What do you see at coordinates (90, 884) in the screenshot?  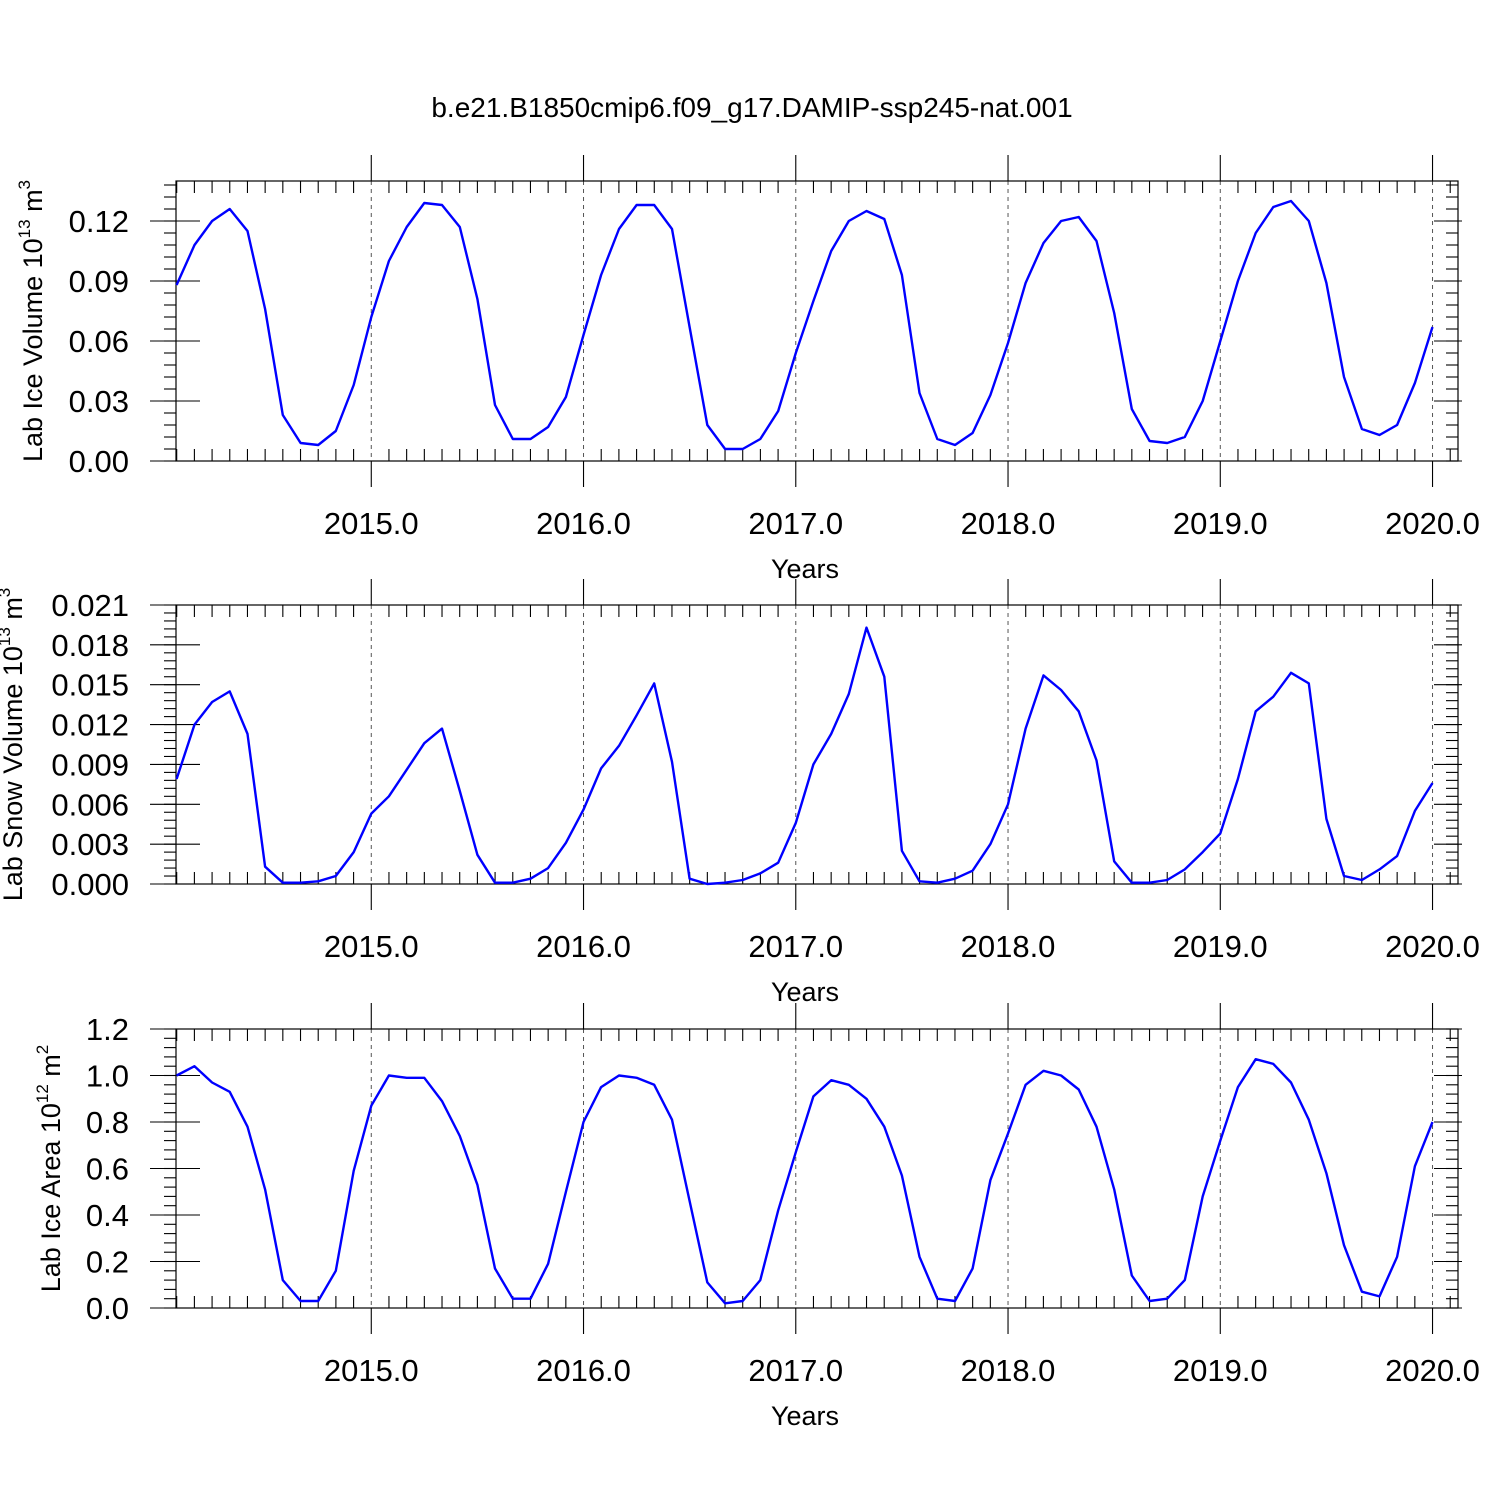 I see `y-tick-label: 0.000` at bounding box center [90, 884].